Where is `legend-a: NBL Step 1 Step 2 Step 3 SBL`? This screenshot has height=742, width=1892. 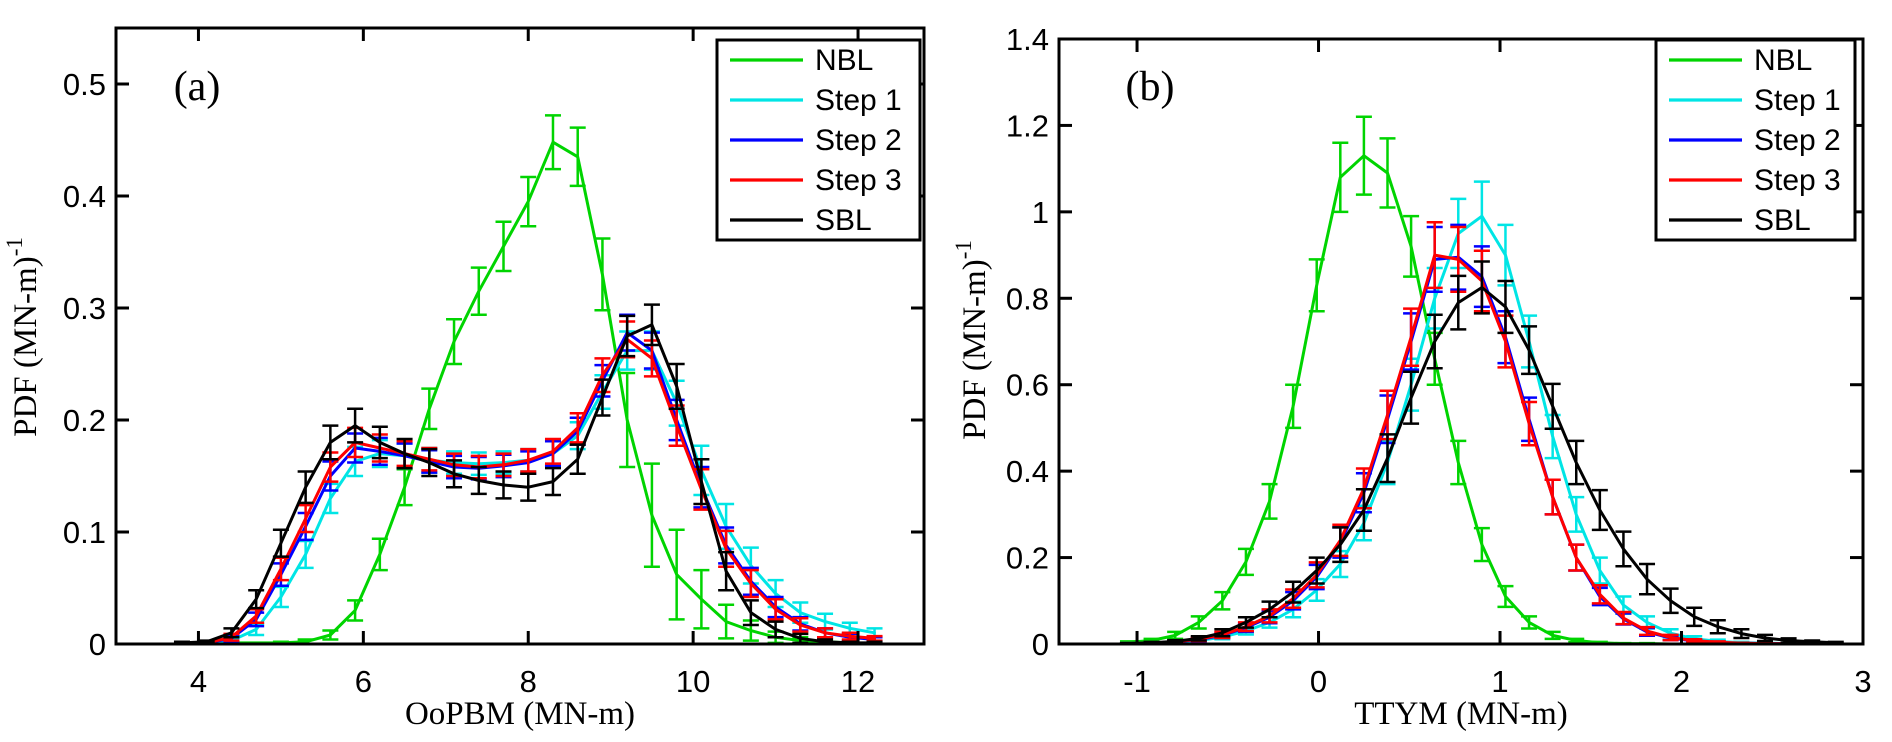 legend-a: NBL Step 1 Step 2 Step 3 SBL is located at coordinates (818, 140).